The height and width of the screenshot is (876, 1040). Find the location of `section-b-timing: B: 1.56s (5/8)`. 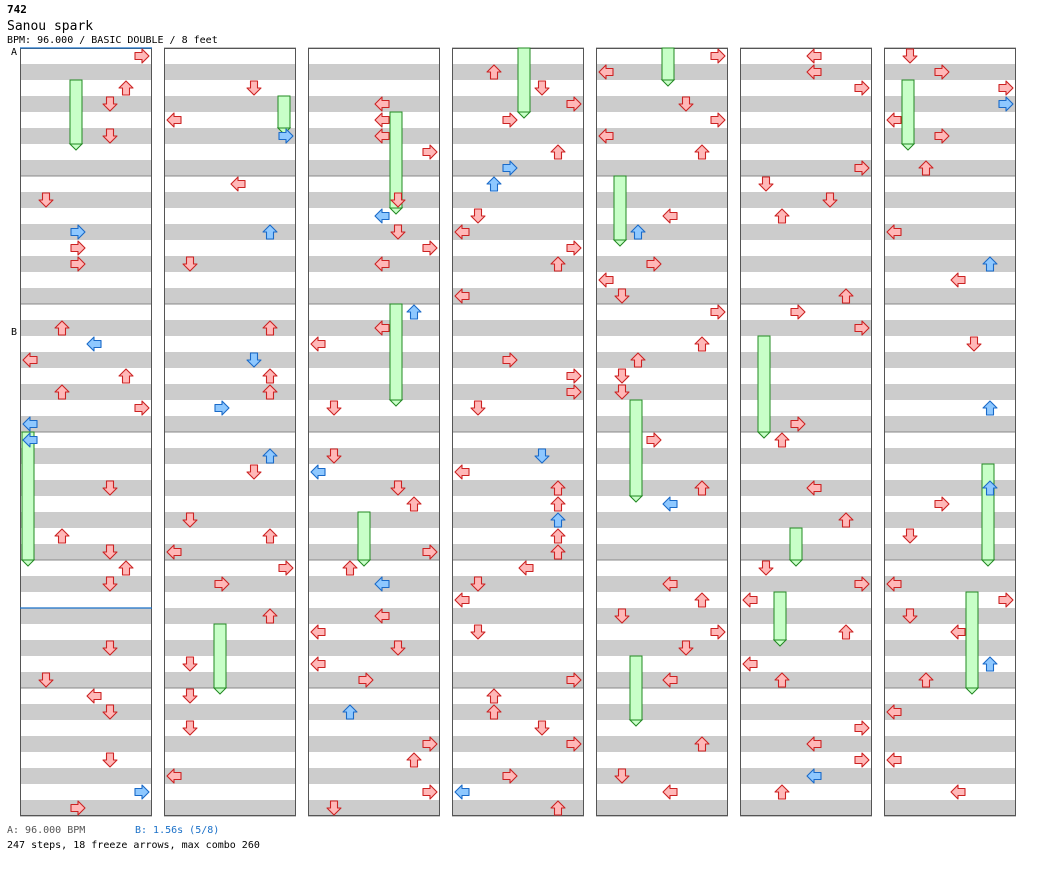

section-b-timing: B: 1.56s (5/8) is located at coordinates (177, 830).